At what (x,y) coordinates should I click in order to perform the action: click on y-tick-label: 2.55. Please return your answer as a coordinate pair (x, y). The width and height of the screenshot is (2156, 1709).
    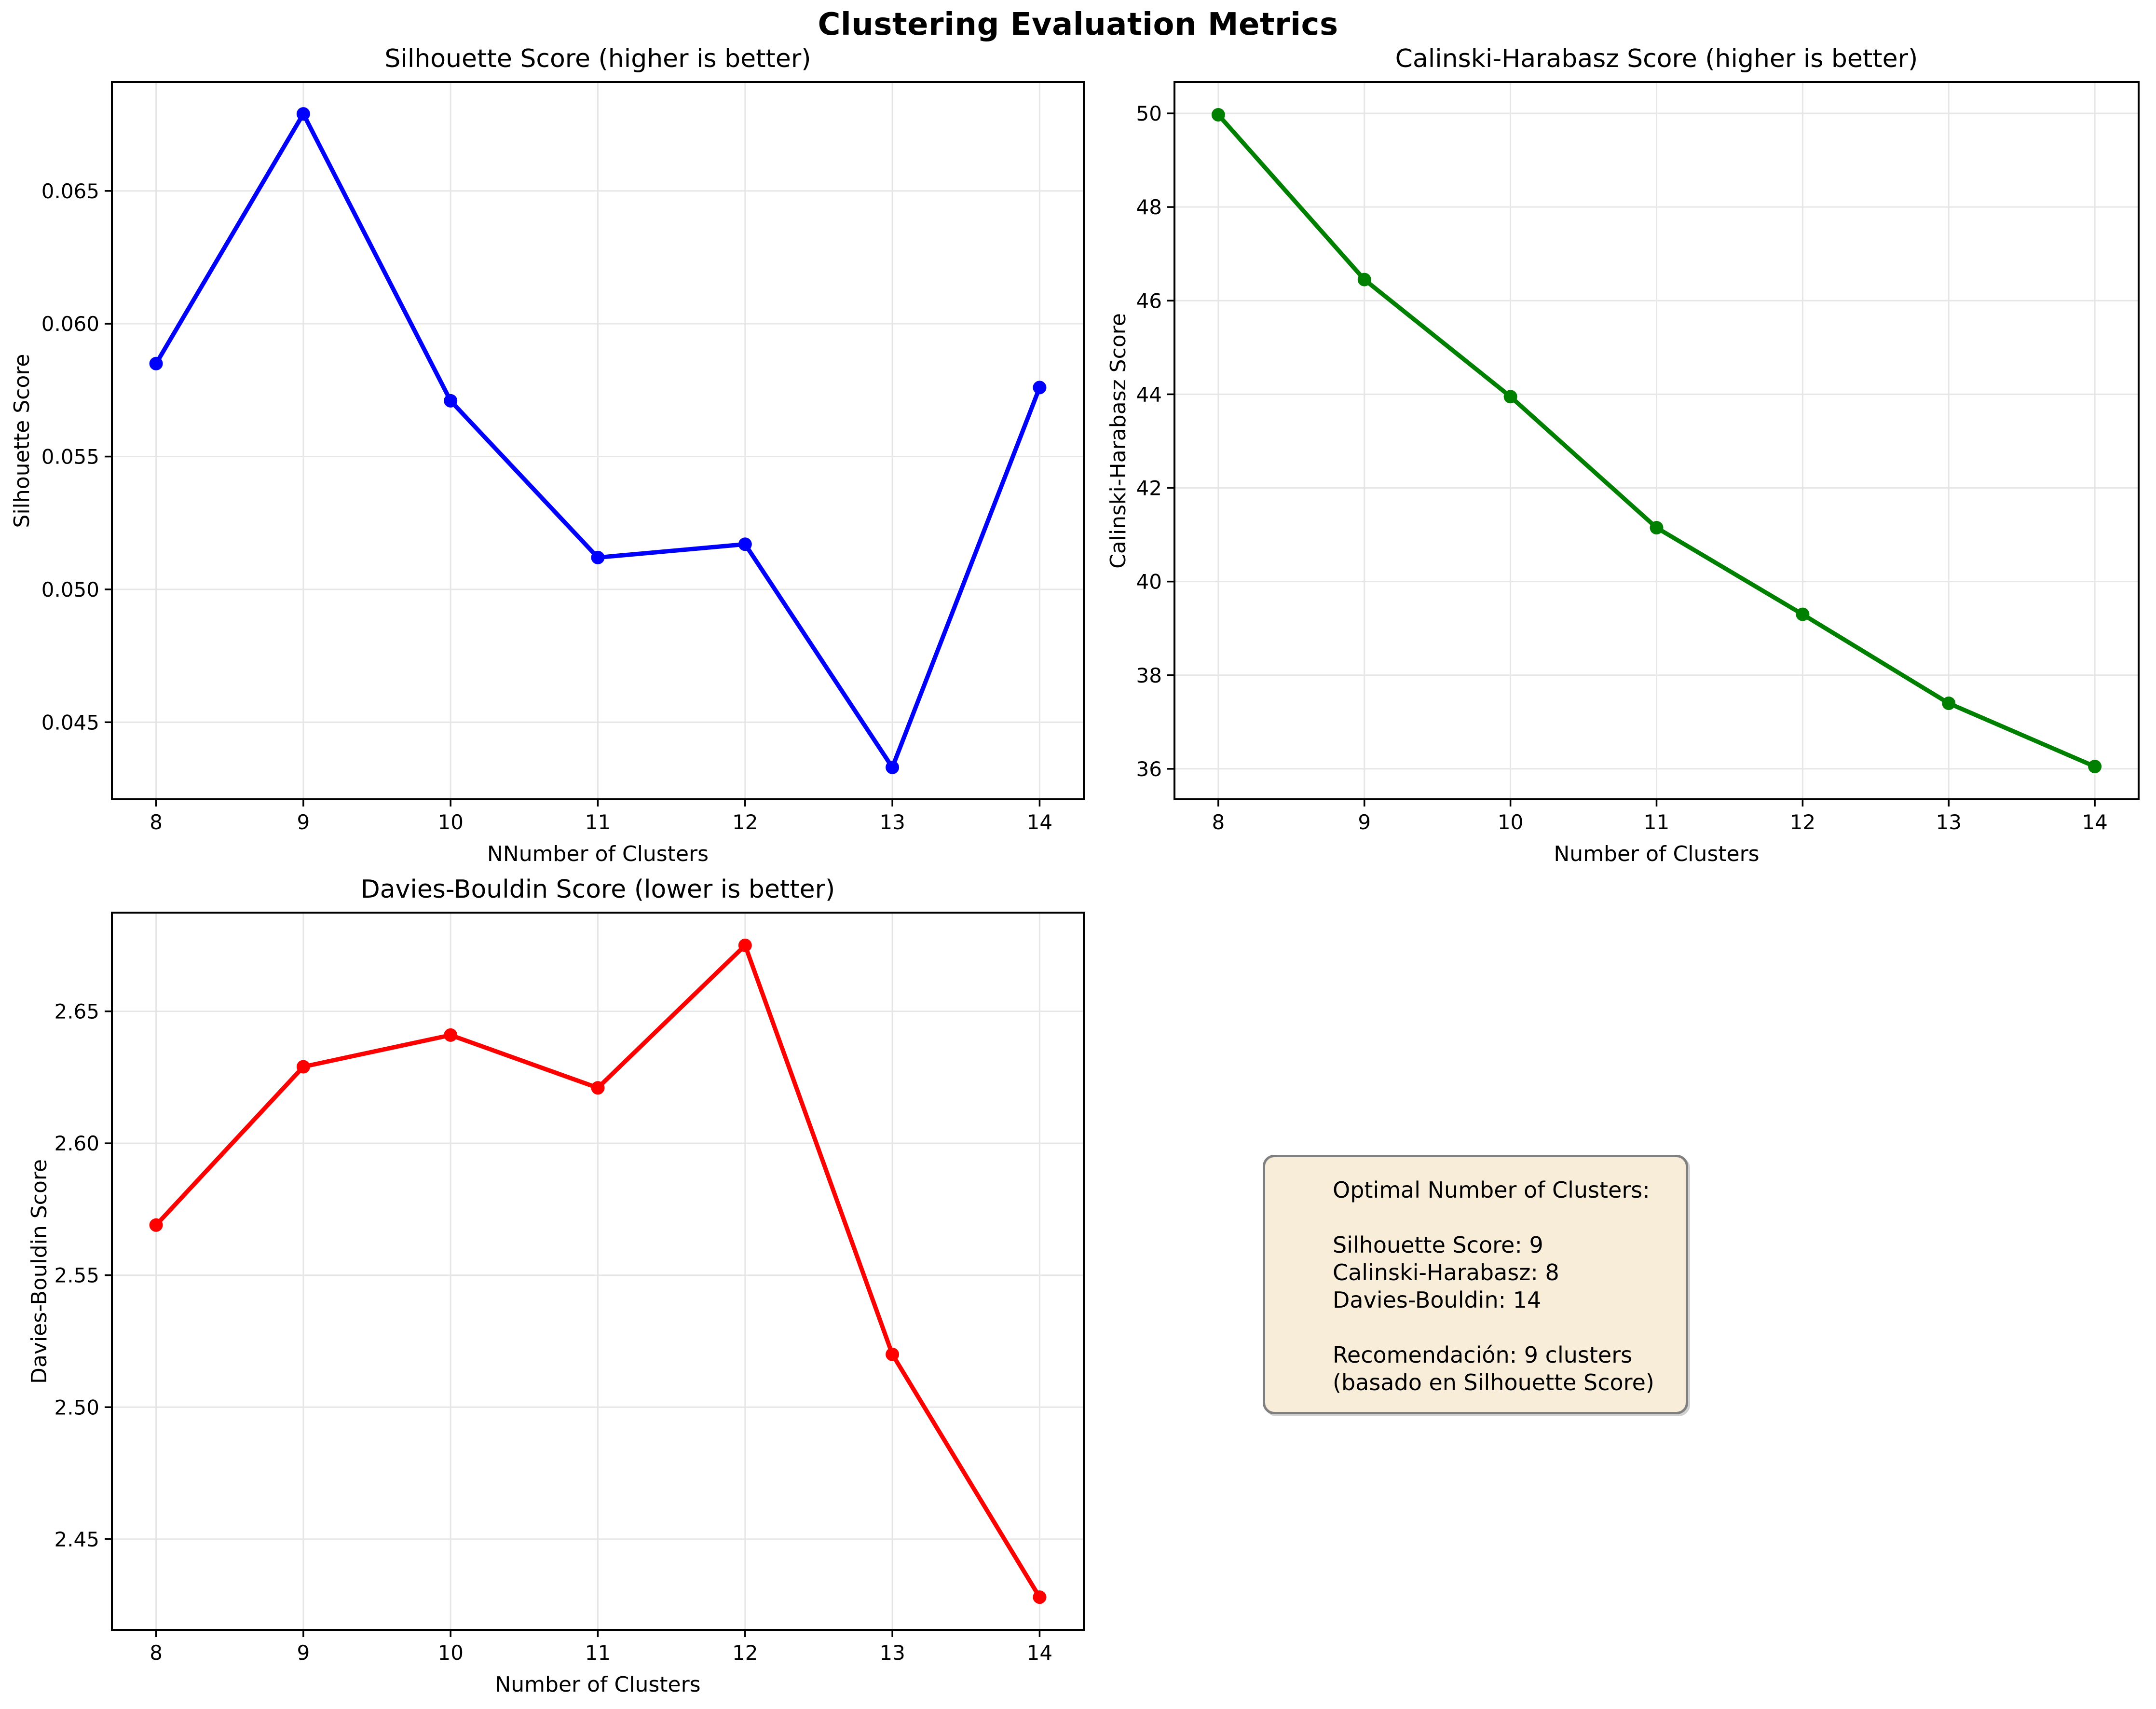
    Looking at the image, I should click on (76, 1275).